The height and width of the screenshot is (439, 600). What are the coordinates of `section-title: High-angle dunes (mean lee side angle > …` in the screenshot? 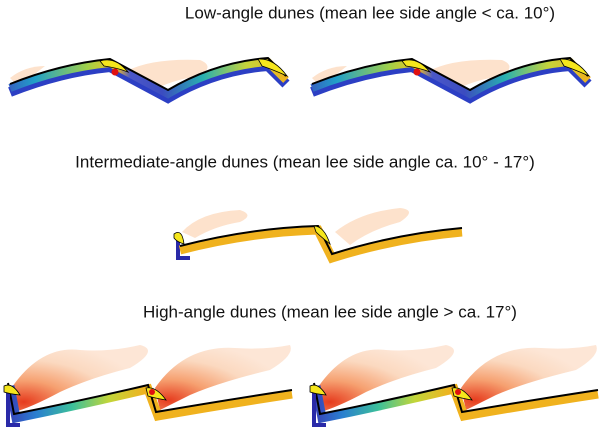 It's located at (330, 311).